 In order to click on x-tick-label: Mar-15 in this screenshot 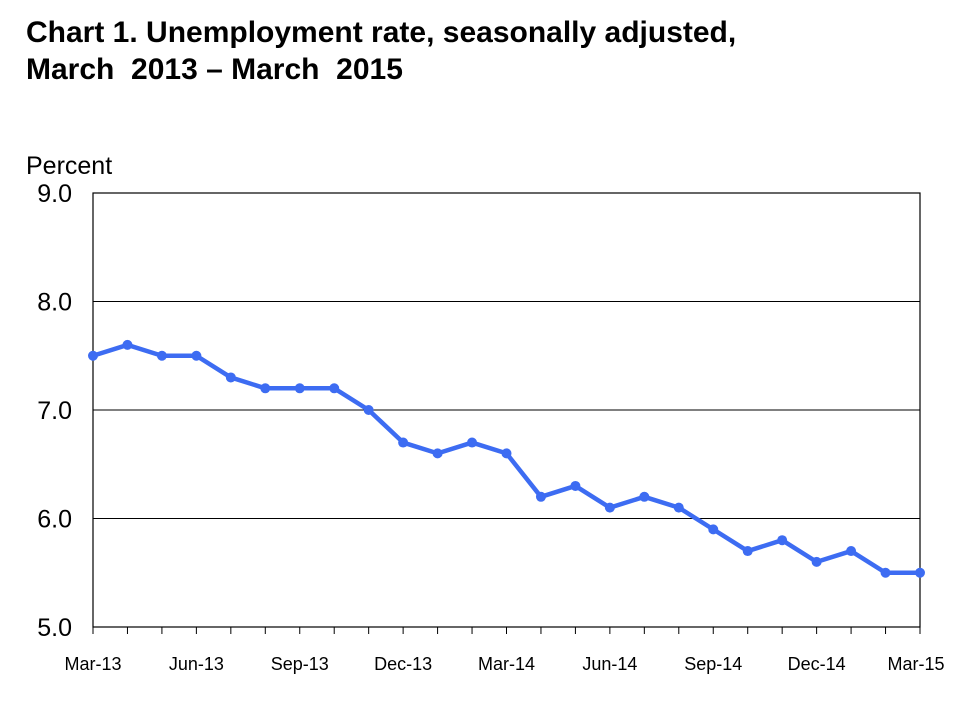, I will do `click(915, 664)`.